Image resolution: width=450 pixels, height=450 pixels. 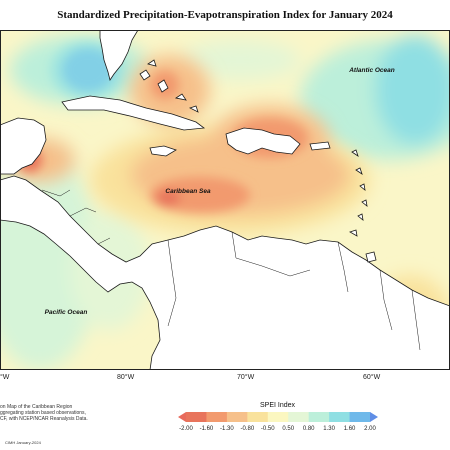 I want to click on legend-tick-label: -1.30, so click(x=227, y=429).